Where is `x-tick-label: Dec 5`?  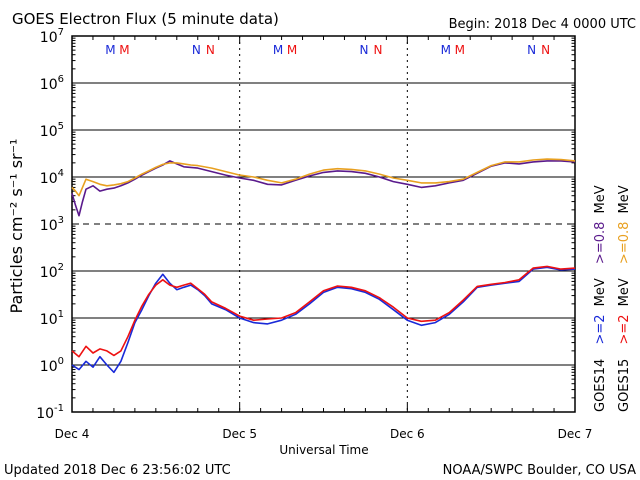 x-tick-label: Dec 5 is located at coordinates (239, 434).